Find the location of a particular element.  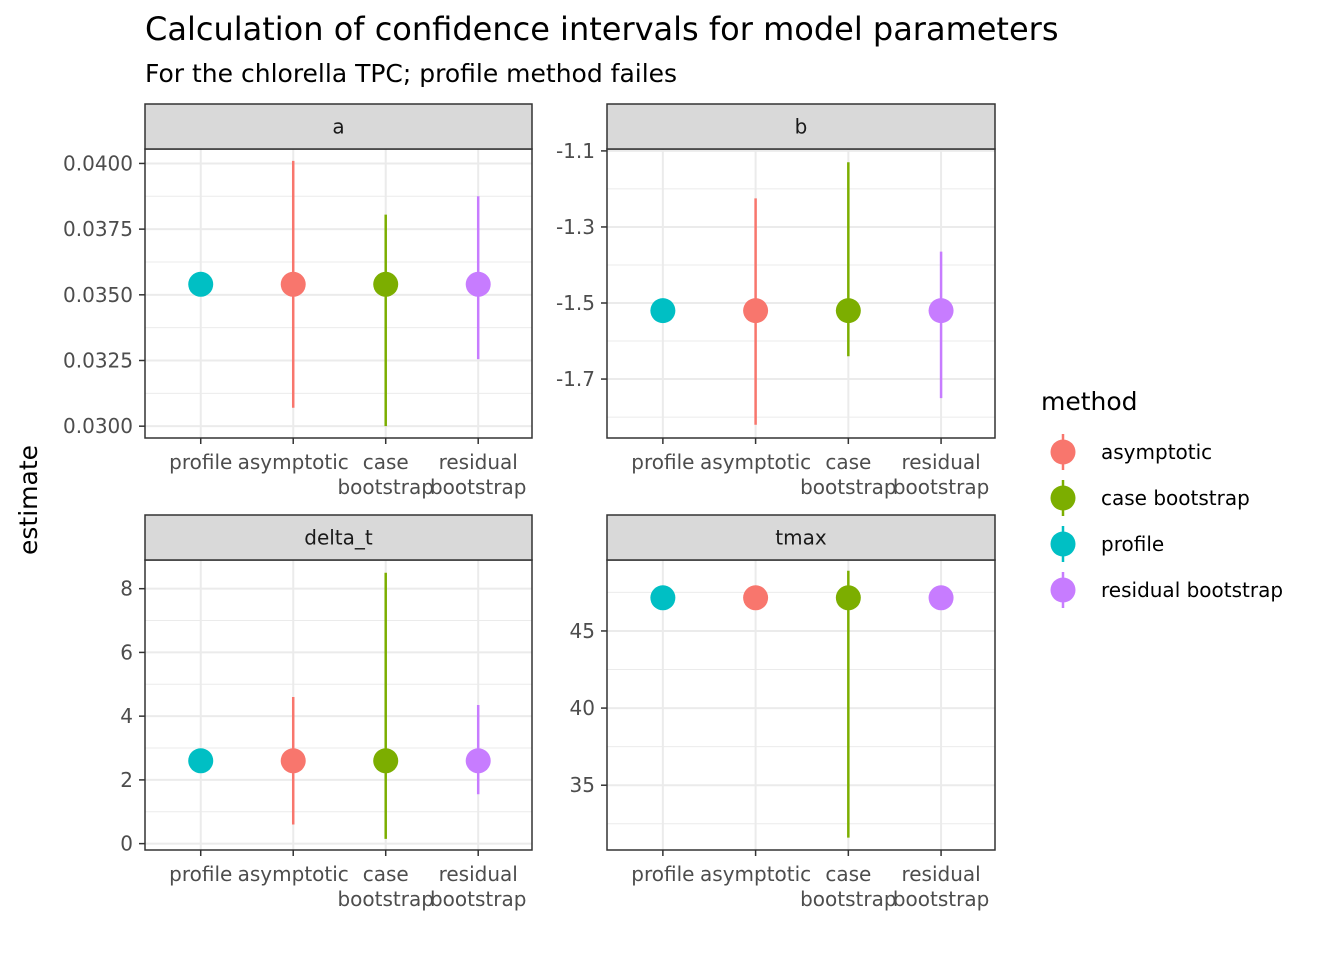

panel-delta-t-background is located at coordinates (338, 705).